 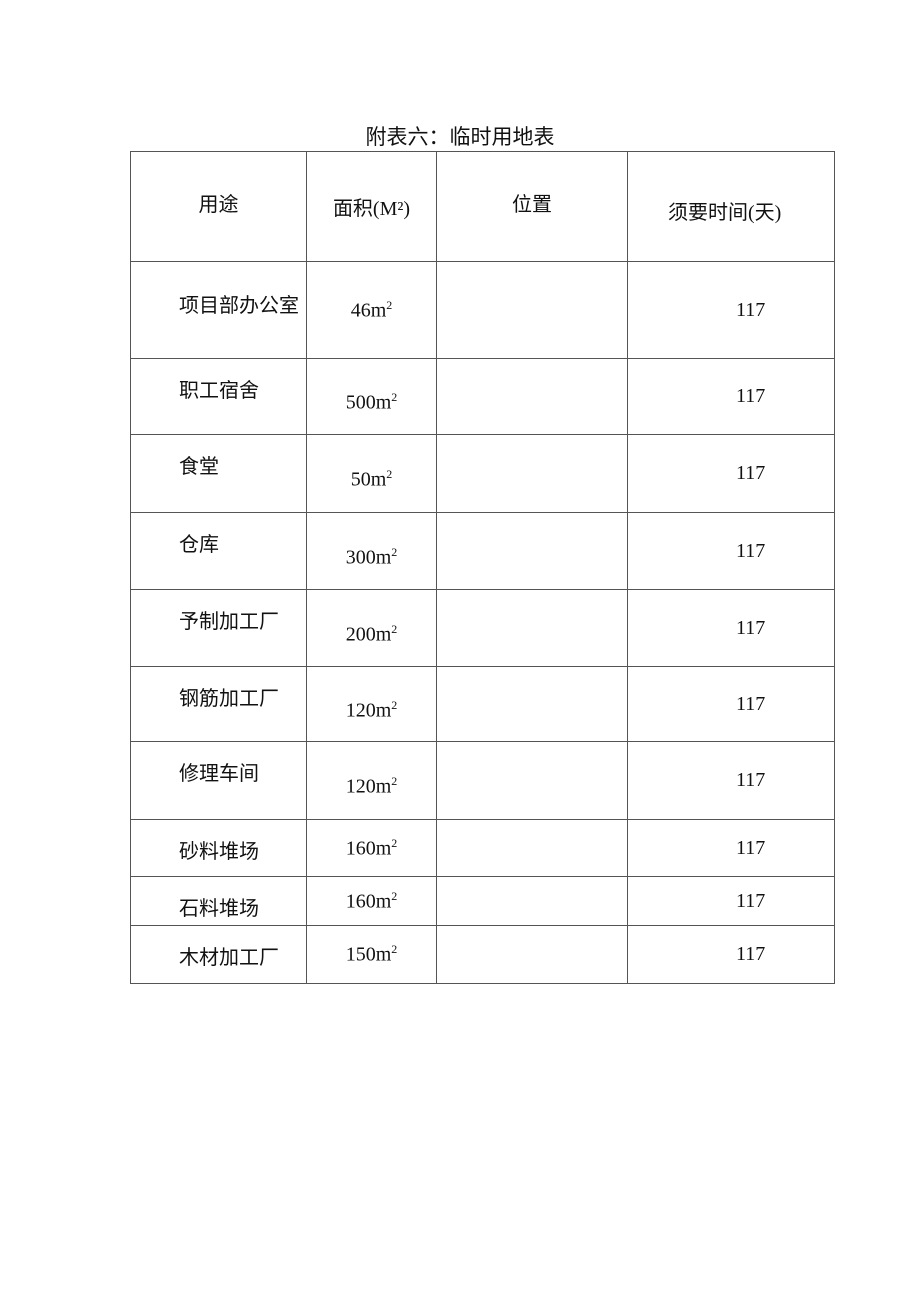 I want to click on table-row: 项目部办公室 46m2 117, so click(x=482, y=310).